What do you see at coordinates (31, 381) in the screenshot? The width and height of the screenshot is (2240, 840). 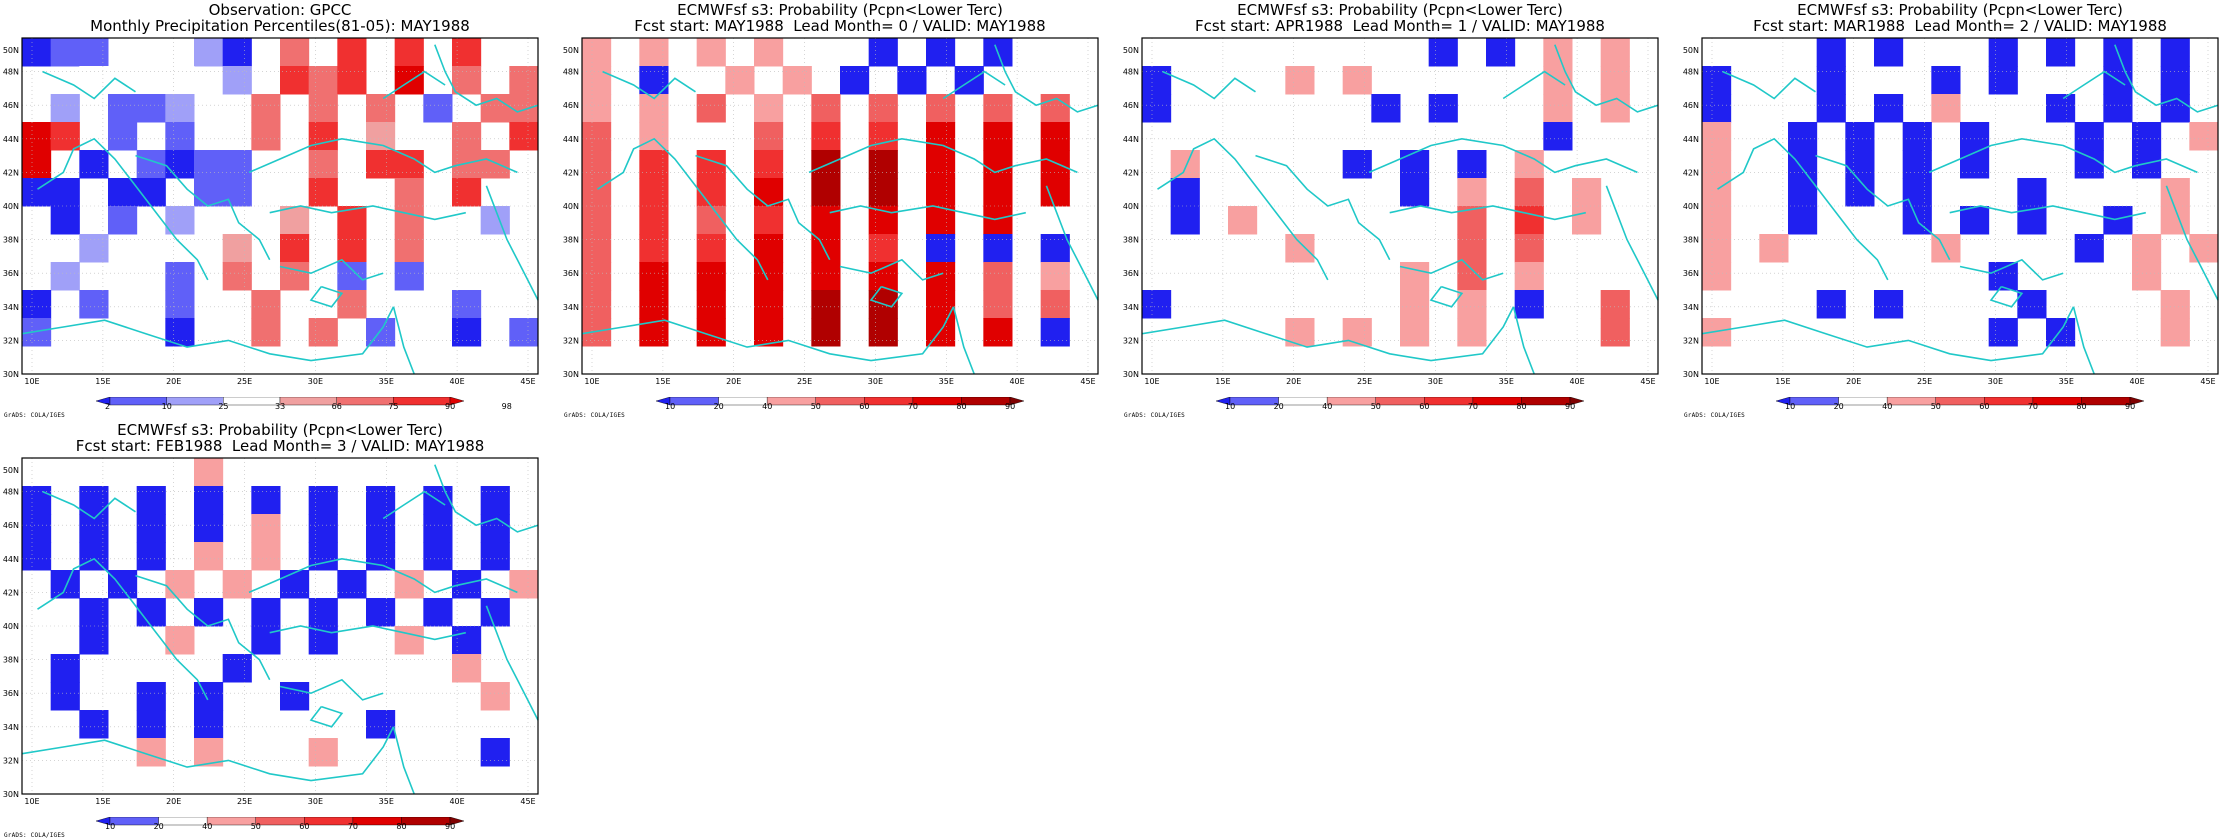 I see `lon-tick-label: 10E` at bounding box center [31, 381].